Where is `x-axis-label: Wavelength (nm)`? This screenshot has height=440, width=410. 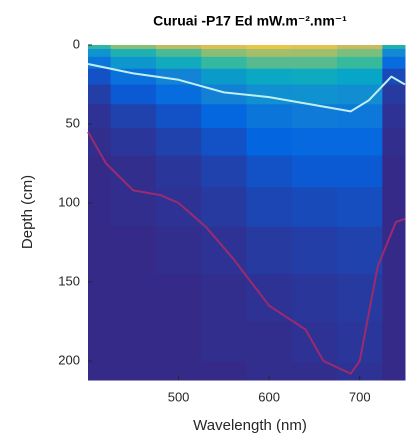
x-axis-label: Wavelength (nm) is located at coordinates (250, 425).